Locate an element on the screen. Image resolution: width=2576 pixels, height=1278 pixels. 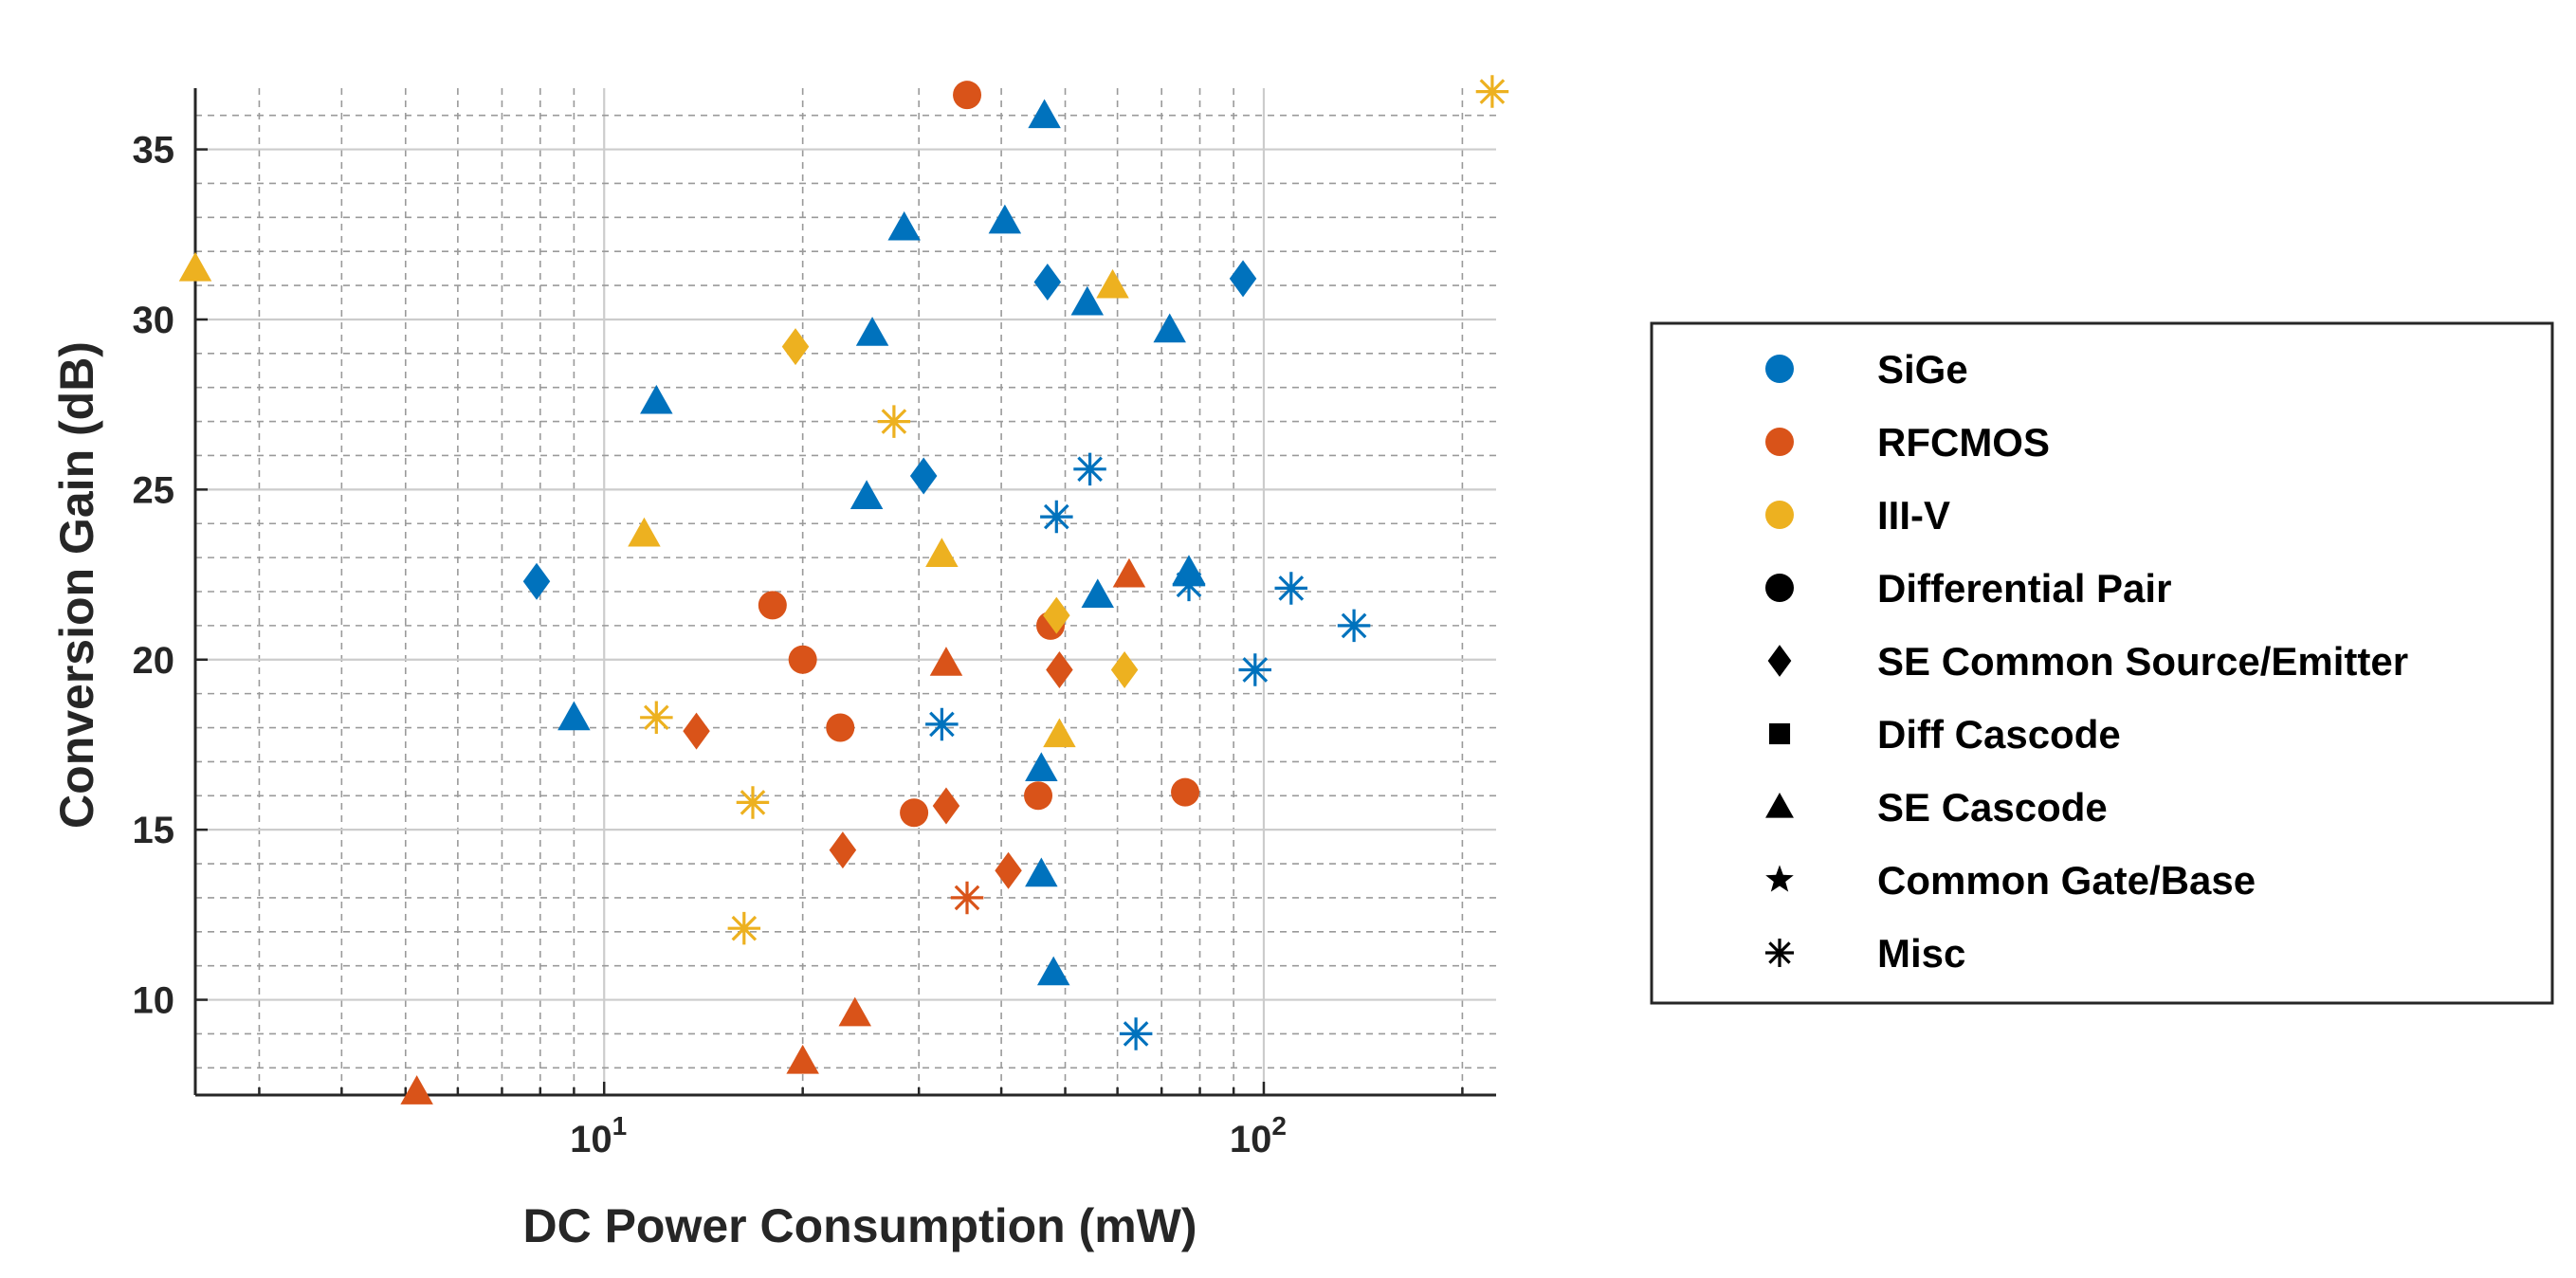
y-tick-label: 20 is located at coordinates (154, 661).